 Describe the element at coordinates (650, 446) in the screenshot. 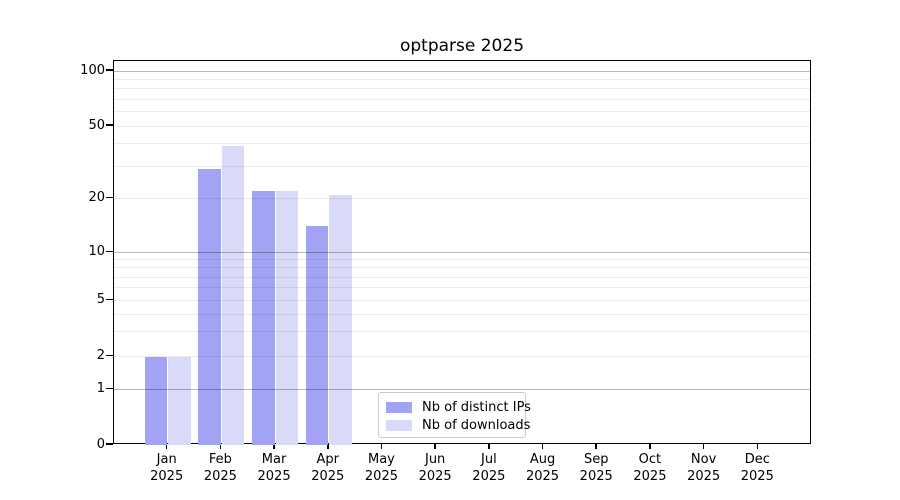

I see `x-tick-oct` at that location.